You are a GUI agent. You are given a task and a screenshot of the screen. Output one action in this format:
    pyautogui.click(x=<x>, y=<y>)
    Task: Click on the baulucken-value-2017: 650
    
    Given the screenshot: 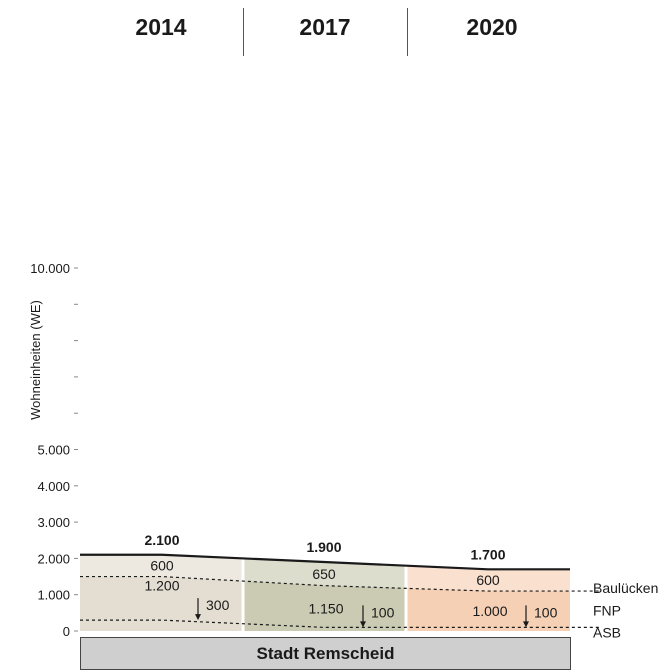 What is the action you would take?
    pyautogui.click(x=324, y=574)
    